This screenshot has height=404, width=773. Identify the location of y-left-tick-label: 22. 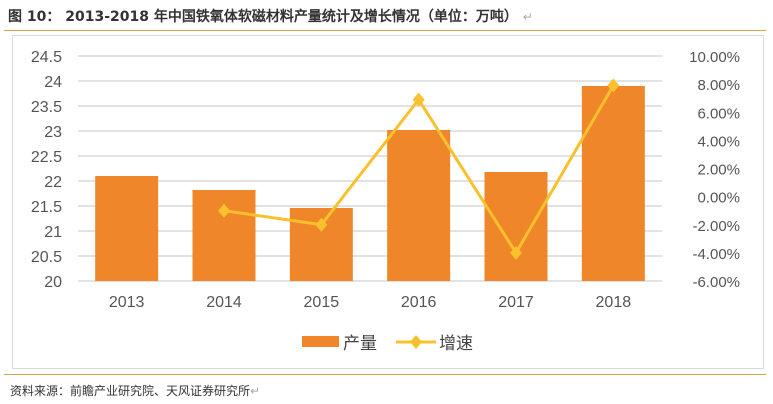
(53, 182).